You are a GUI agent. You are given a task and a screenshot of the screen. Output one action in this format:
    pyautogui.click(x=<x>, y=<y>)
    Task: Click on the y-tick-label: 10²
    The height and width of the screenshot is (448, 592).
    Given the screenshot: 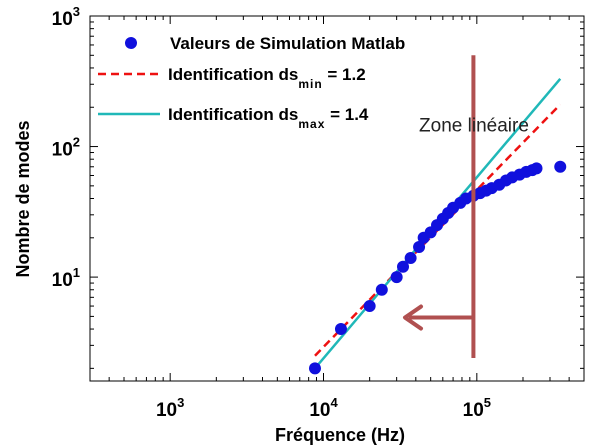 What is the action you would take?
    pyautogui.click(x=66, y=148)
    